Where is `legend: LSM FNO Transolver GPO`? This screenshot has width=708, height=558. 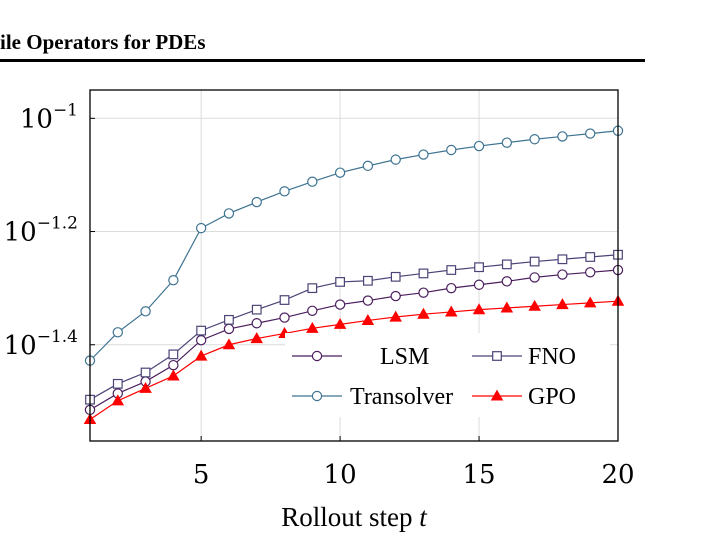 legend: LSM FNO Transolver GPO is located at coordinates (447, 375).